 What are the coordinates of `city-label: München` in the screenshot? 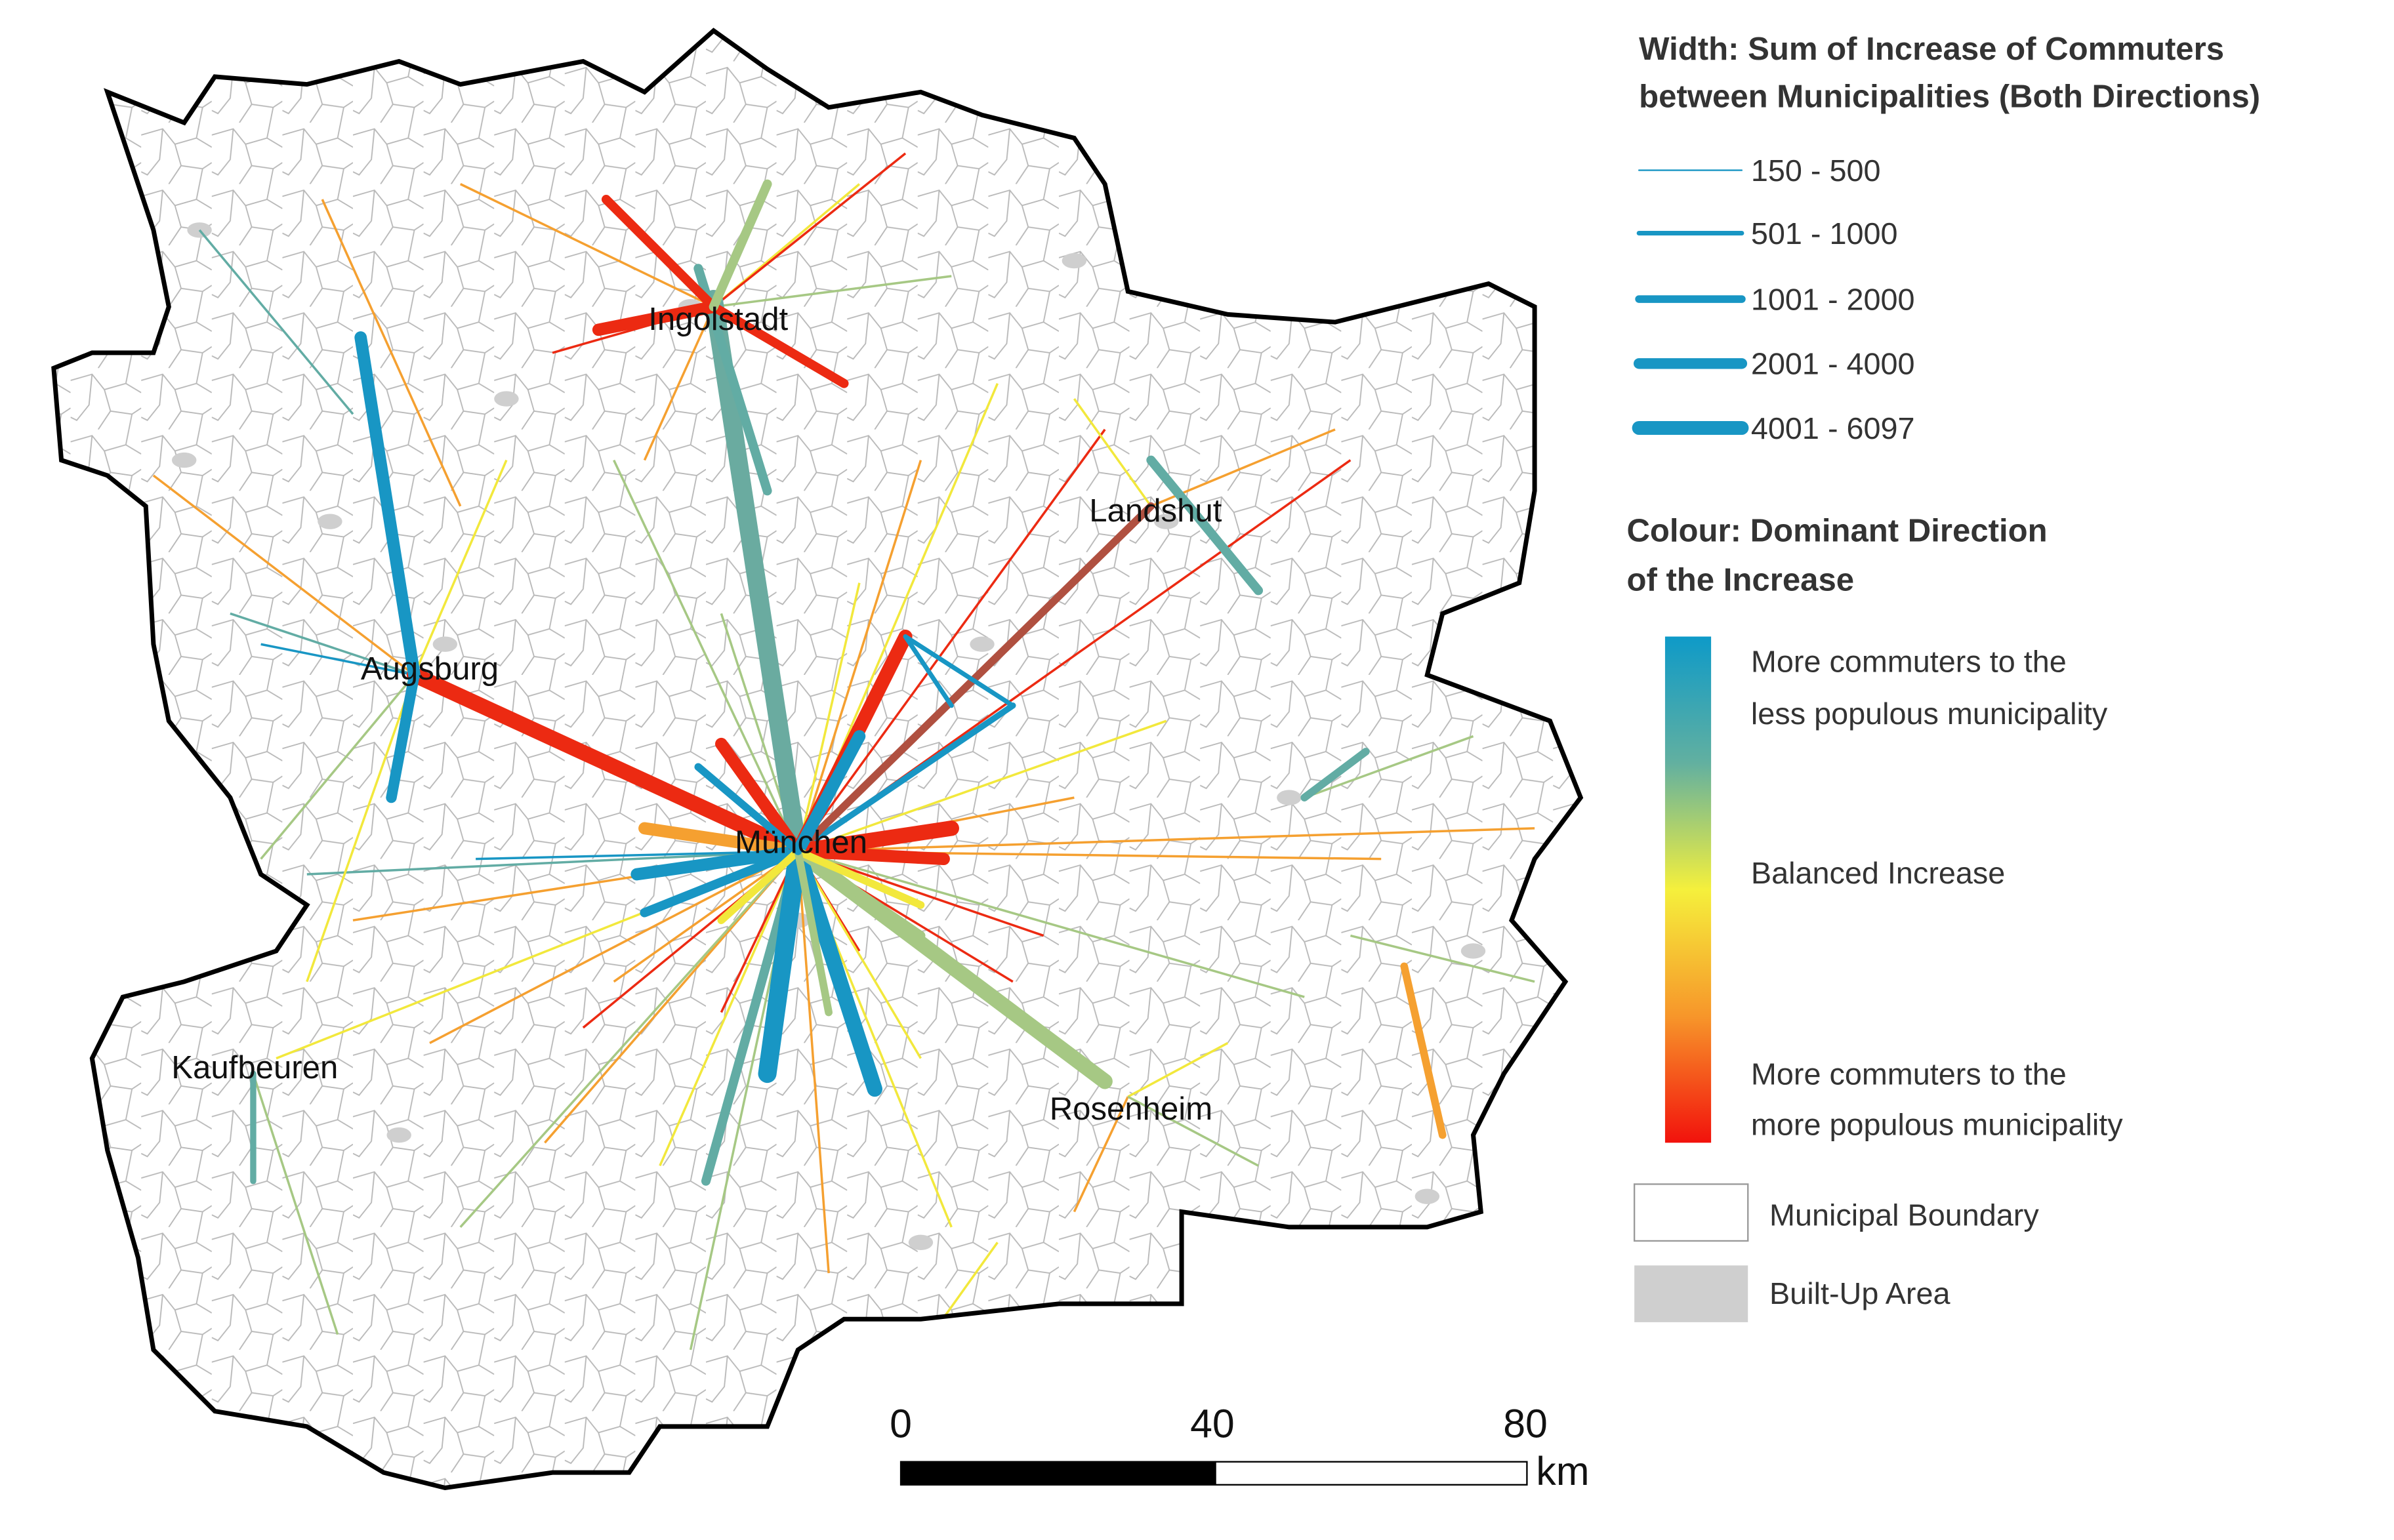 It's located at (801, 842).